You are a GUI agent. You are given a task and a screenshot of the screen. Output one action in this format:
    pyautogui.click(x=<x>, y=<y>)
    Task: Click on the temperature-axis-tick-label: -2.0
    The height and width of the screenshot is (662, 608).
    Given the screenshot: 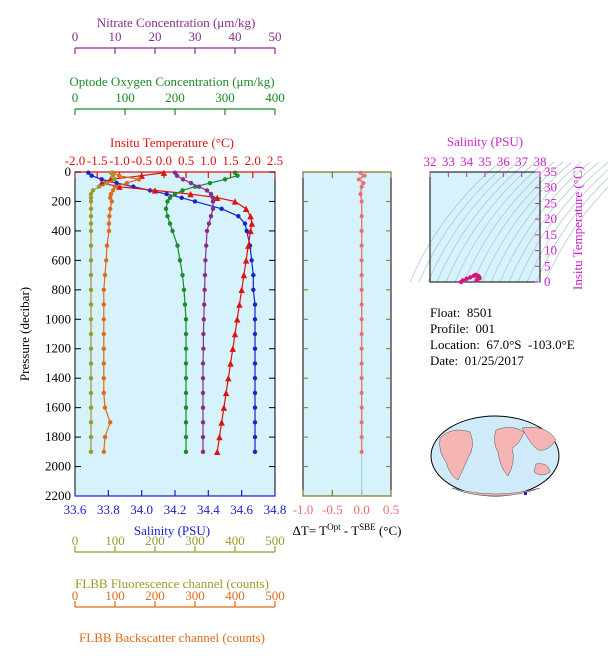 What is the action you would take?
    pyautogui.click(x=75, y=160)
    